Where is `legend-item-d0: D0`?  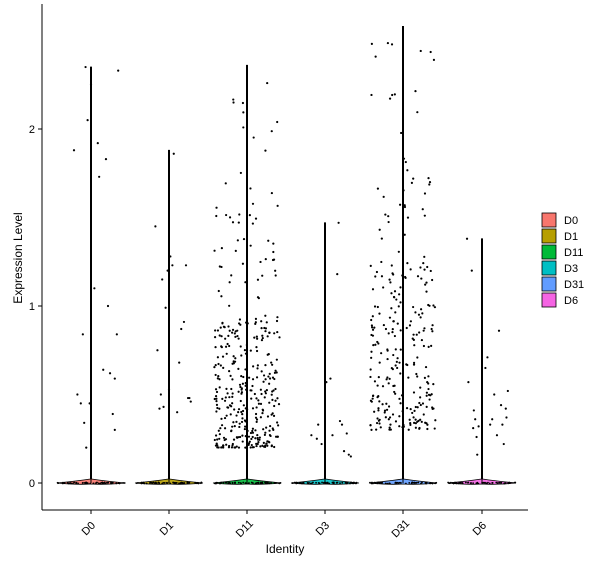 legend-item-d0: D0 is located at coordinates (559, 220).